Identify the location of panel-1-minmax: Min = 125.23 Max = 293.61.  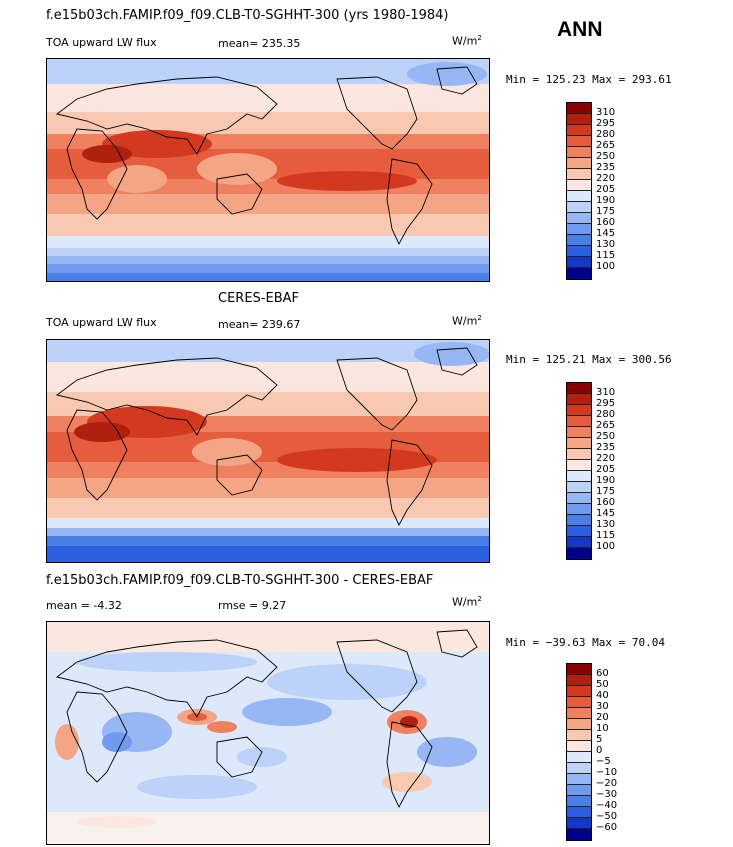
(589, 79).